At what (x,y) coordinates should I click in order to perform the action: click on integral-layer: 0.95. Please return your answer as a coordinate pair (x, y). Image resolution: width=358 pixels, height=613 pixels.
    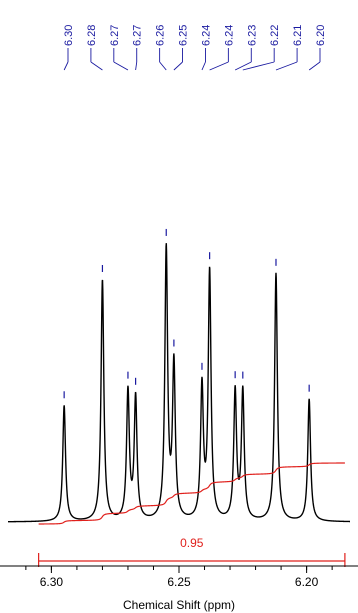
    Looking at the image, I should click on (192, 514).